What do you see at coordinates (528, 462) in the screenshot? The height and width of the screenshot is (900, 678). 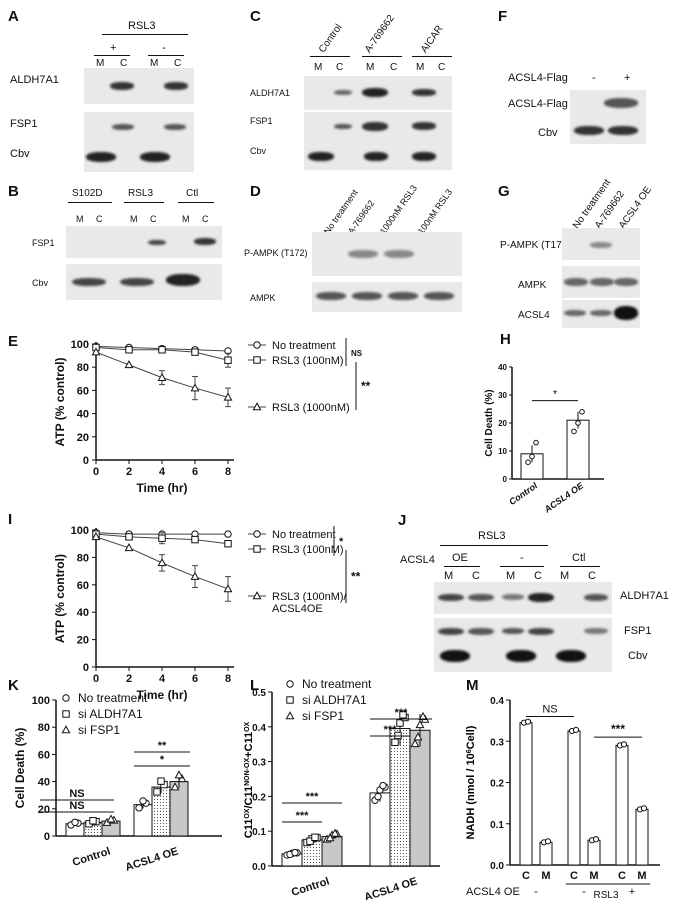 I see `panel-h-point` at bounding box center [528, 462].